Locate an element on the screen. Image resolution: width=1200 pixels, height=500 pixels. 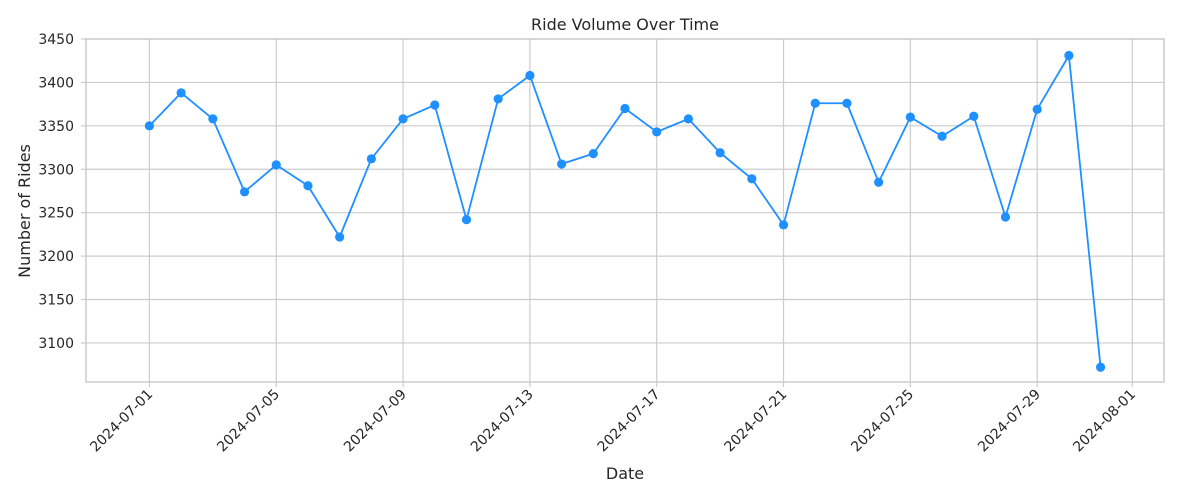
x-tick-label: 2024-07-13 is located at coordinates (502, 421).